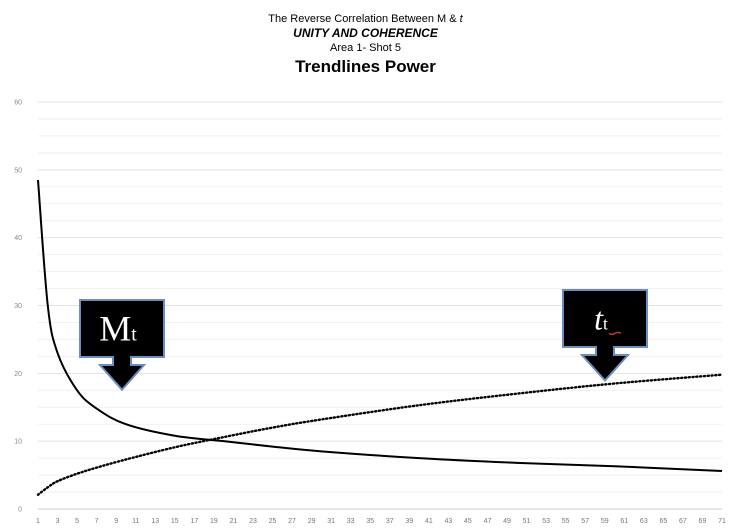  I want to click on x-tick-label: 9, so click(116, 521).